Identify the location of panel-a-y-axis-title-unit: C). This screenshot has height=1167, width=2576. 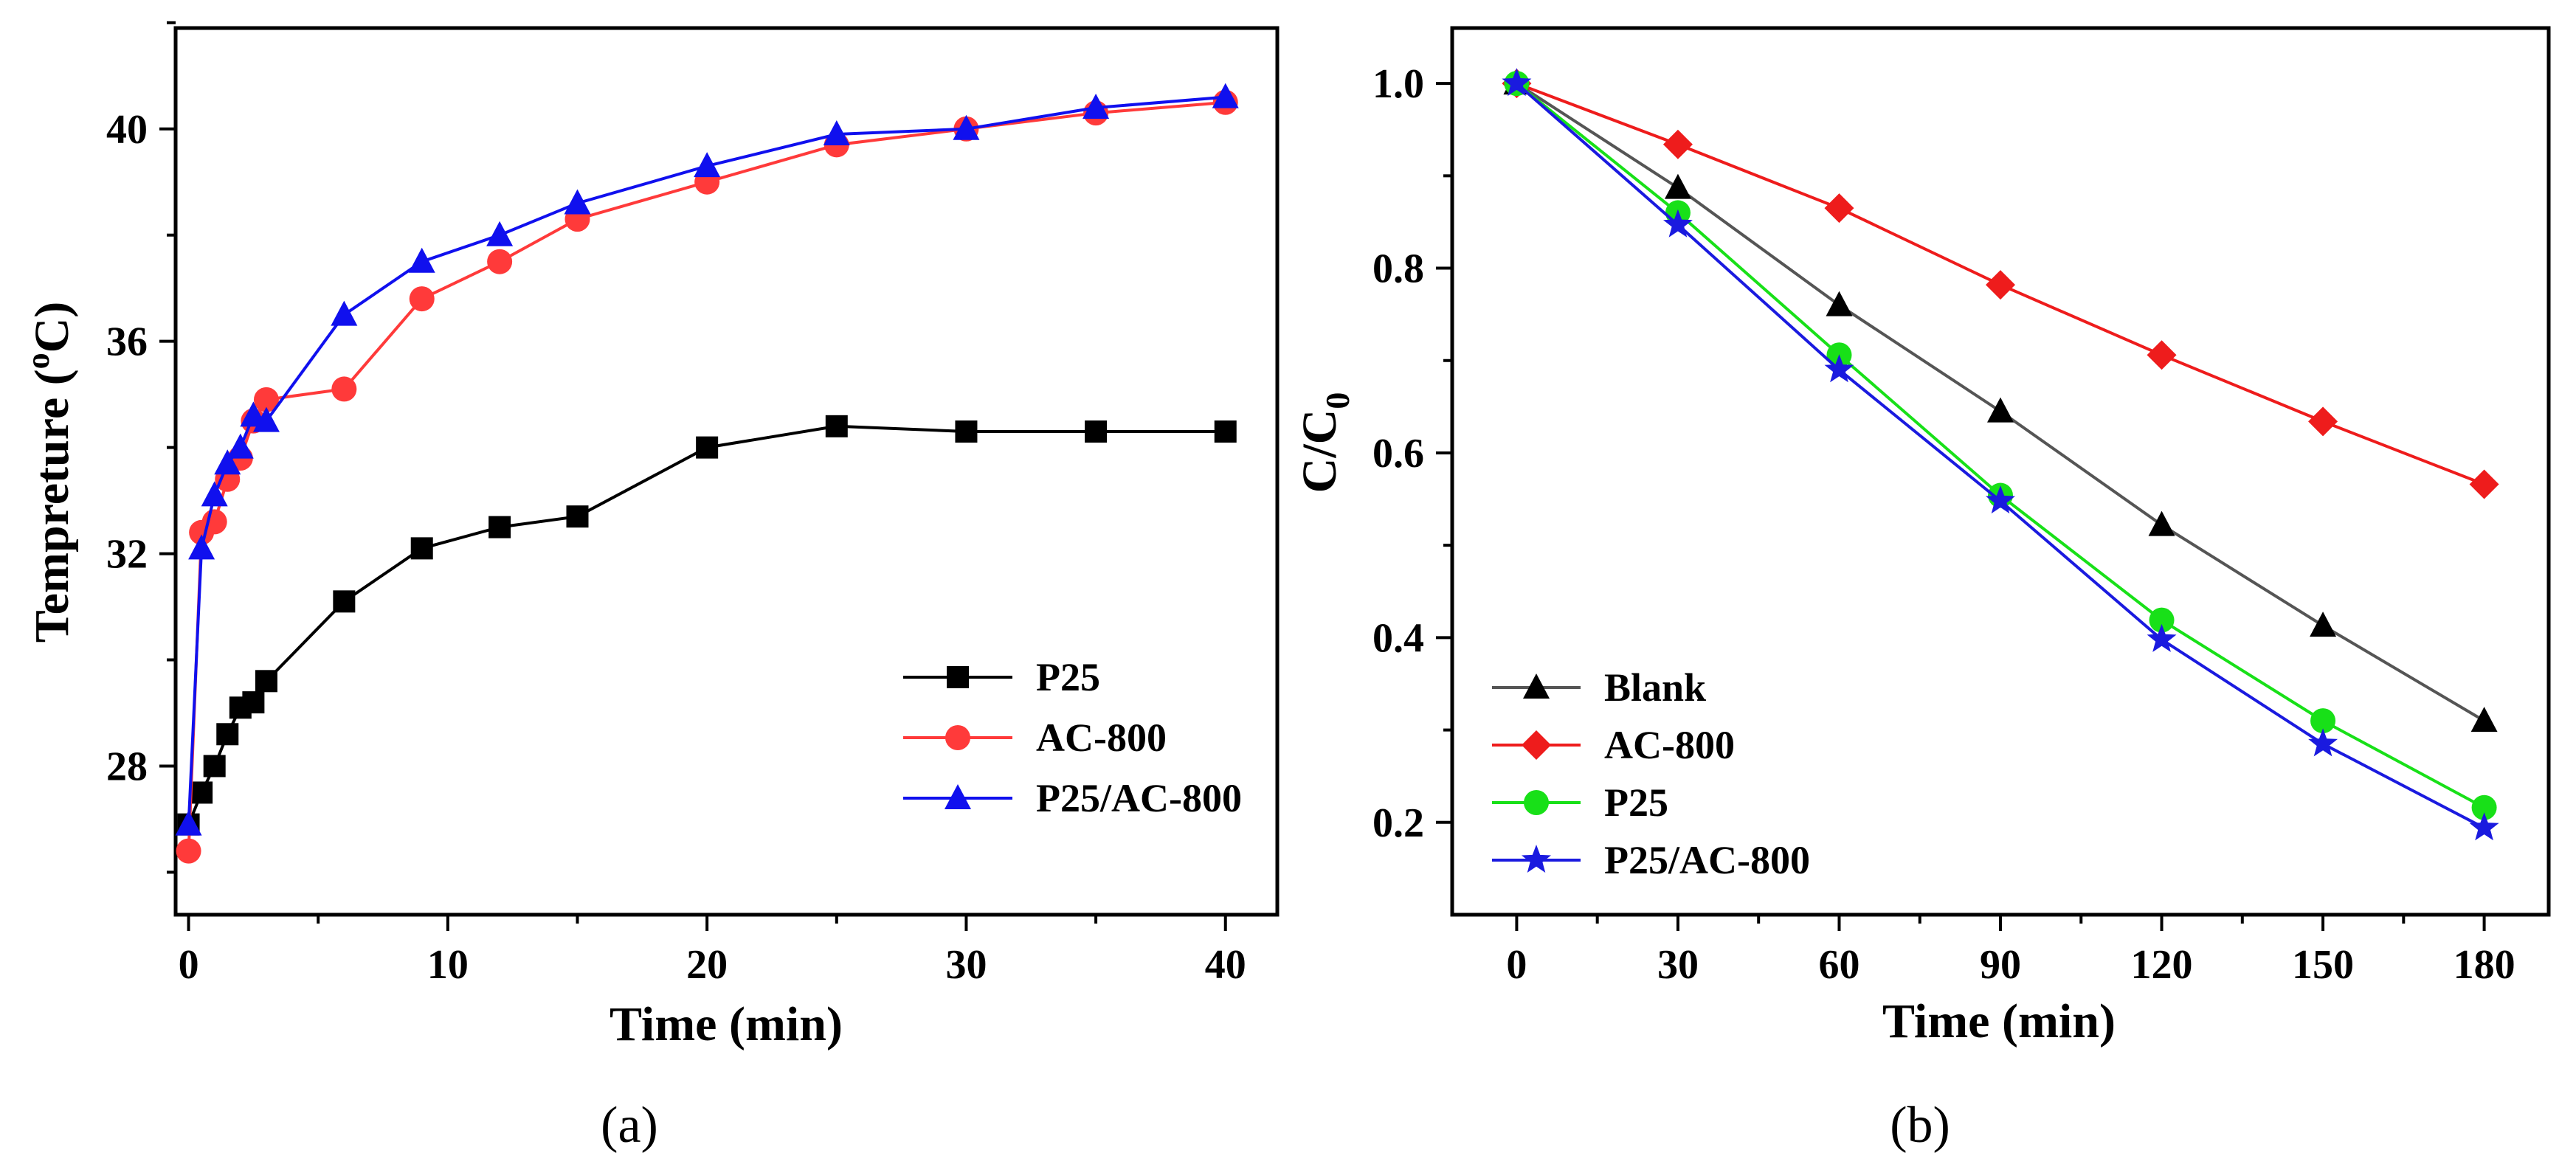
(52, 327).